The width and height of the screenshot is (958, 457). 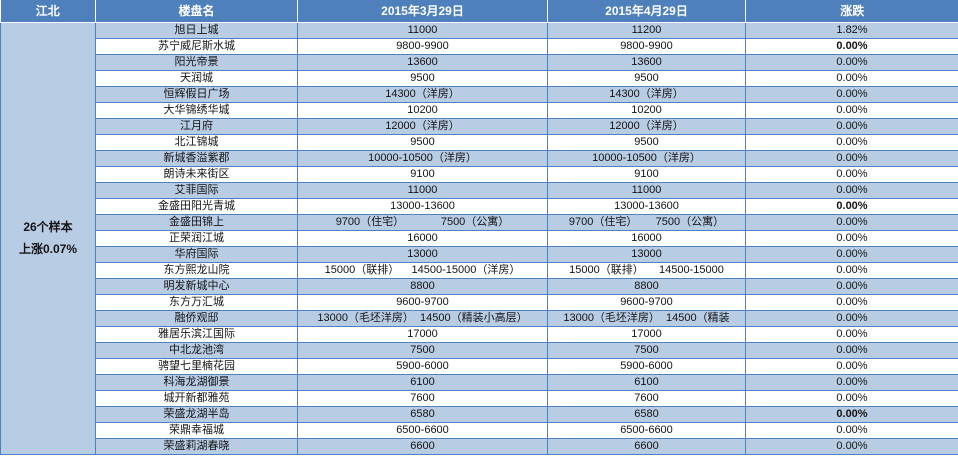 I want to click on cell-price-april: 8800, so click(x=646, y=286).